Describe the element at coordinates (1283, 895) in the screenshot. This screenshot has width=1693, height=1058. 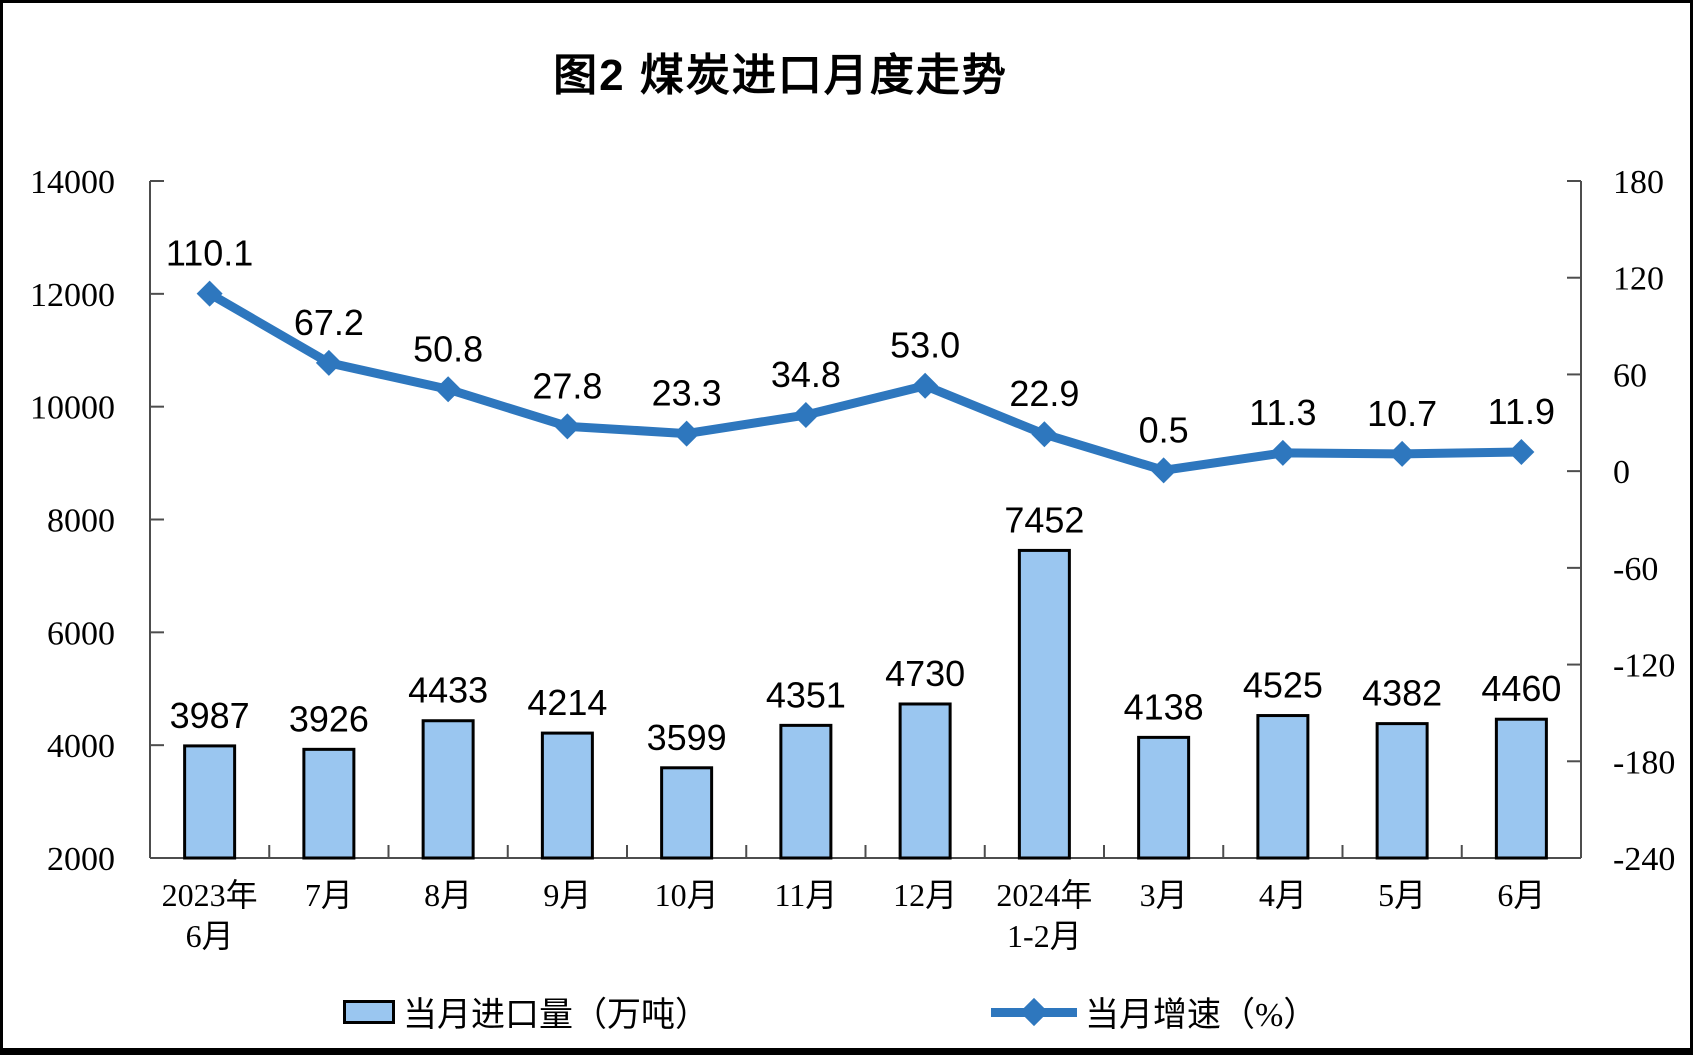
I see `x-axis-label: 4月` at that location.